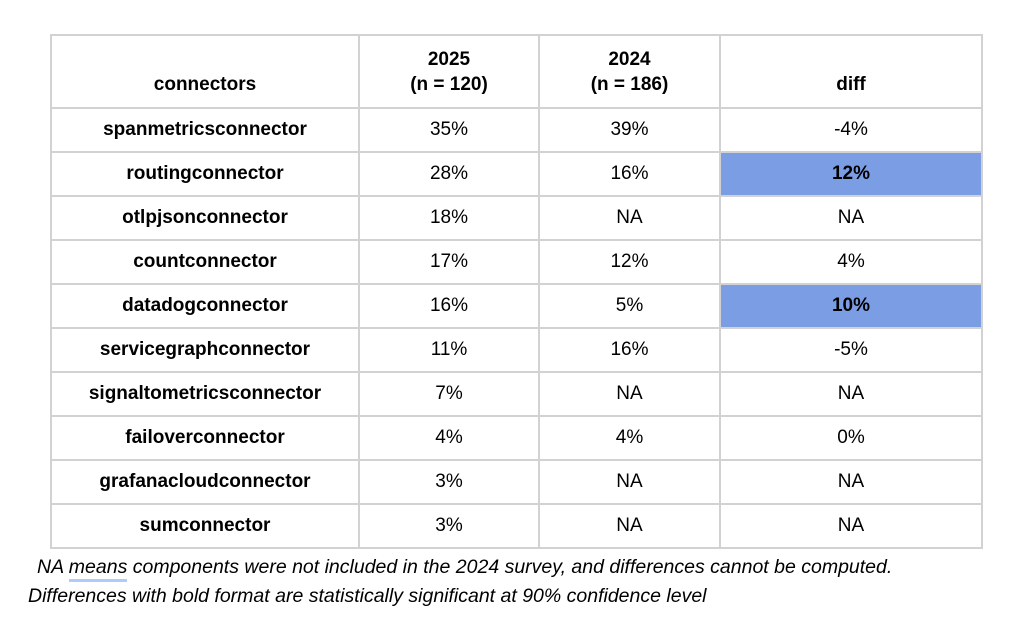 The width and height of the screenshot is (1010, 622). I want to click on table-row: servicegraphconnector 11% 16% -5%, so click(516, 350).